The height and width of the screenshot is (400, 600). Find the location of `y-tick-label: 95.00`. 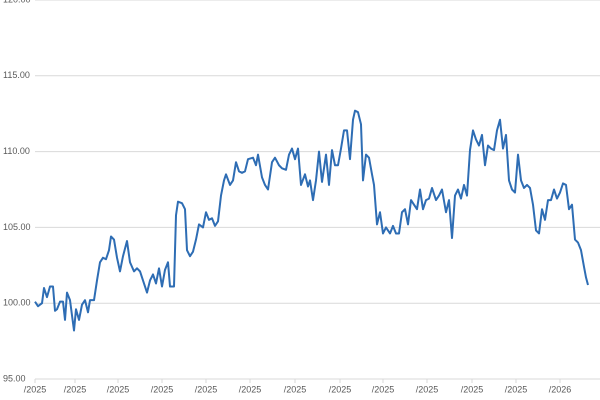

y-tick-label: 95.00 is located at coordinates (14, 378).